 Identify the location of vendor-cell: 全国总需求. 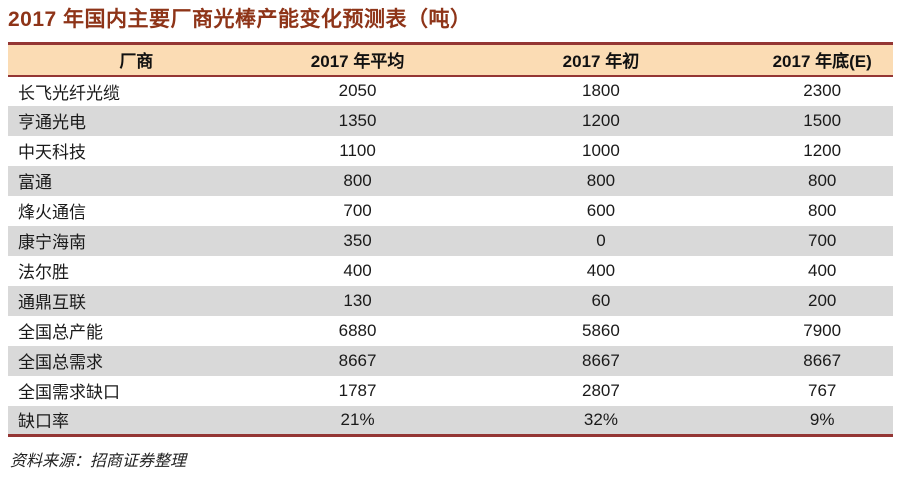
(60, 362).